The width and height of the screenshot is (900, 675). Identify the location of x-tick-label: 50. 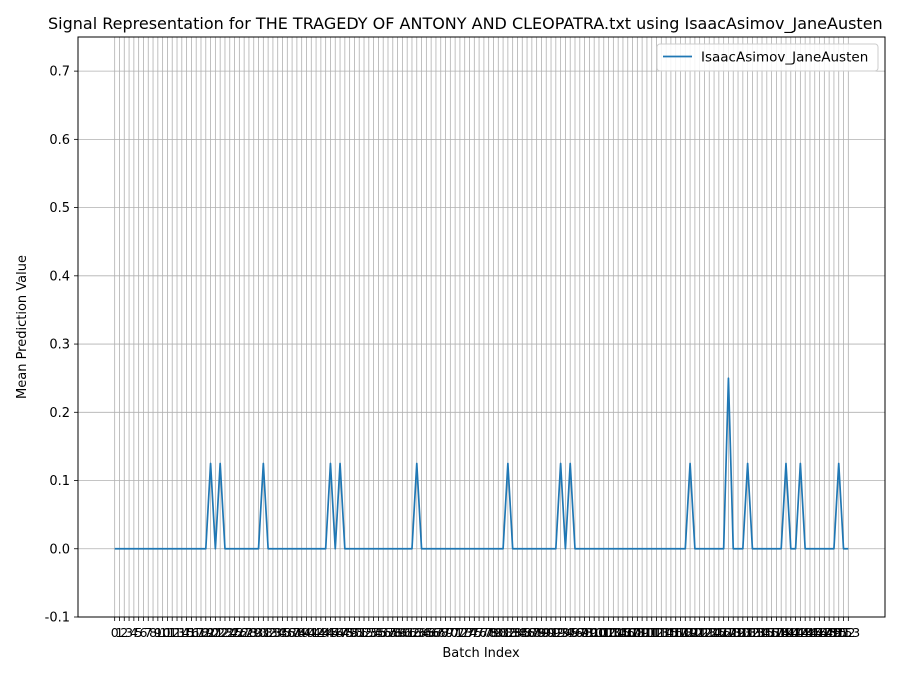
(354, 632).